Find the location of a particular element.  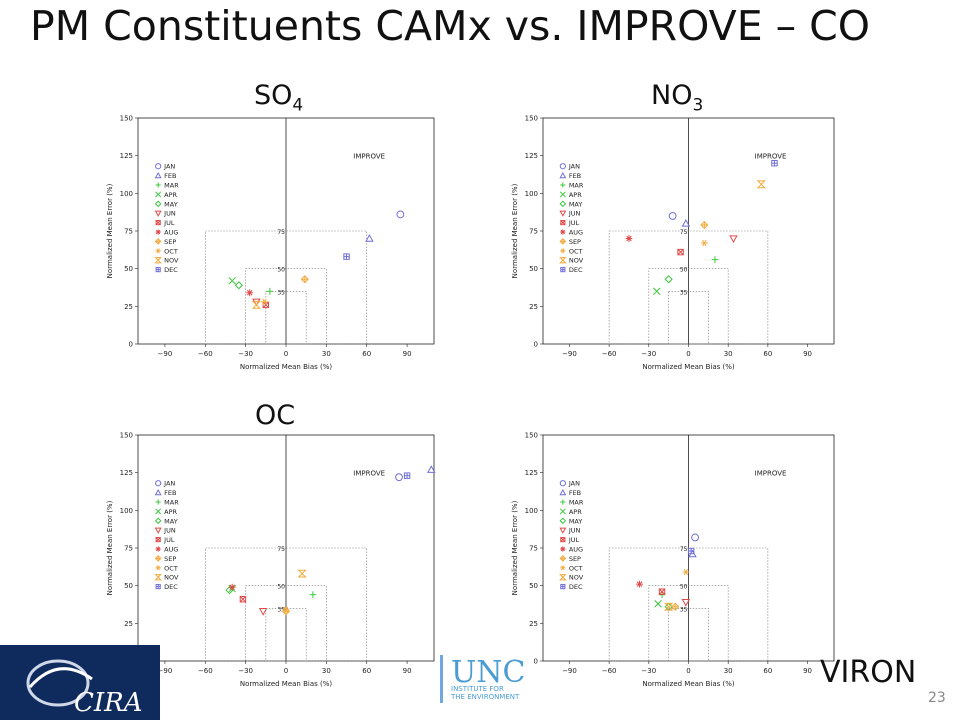

goal-box-label: 35 is located at coordinates (684, 292).